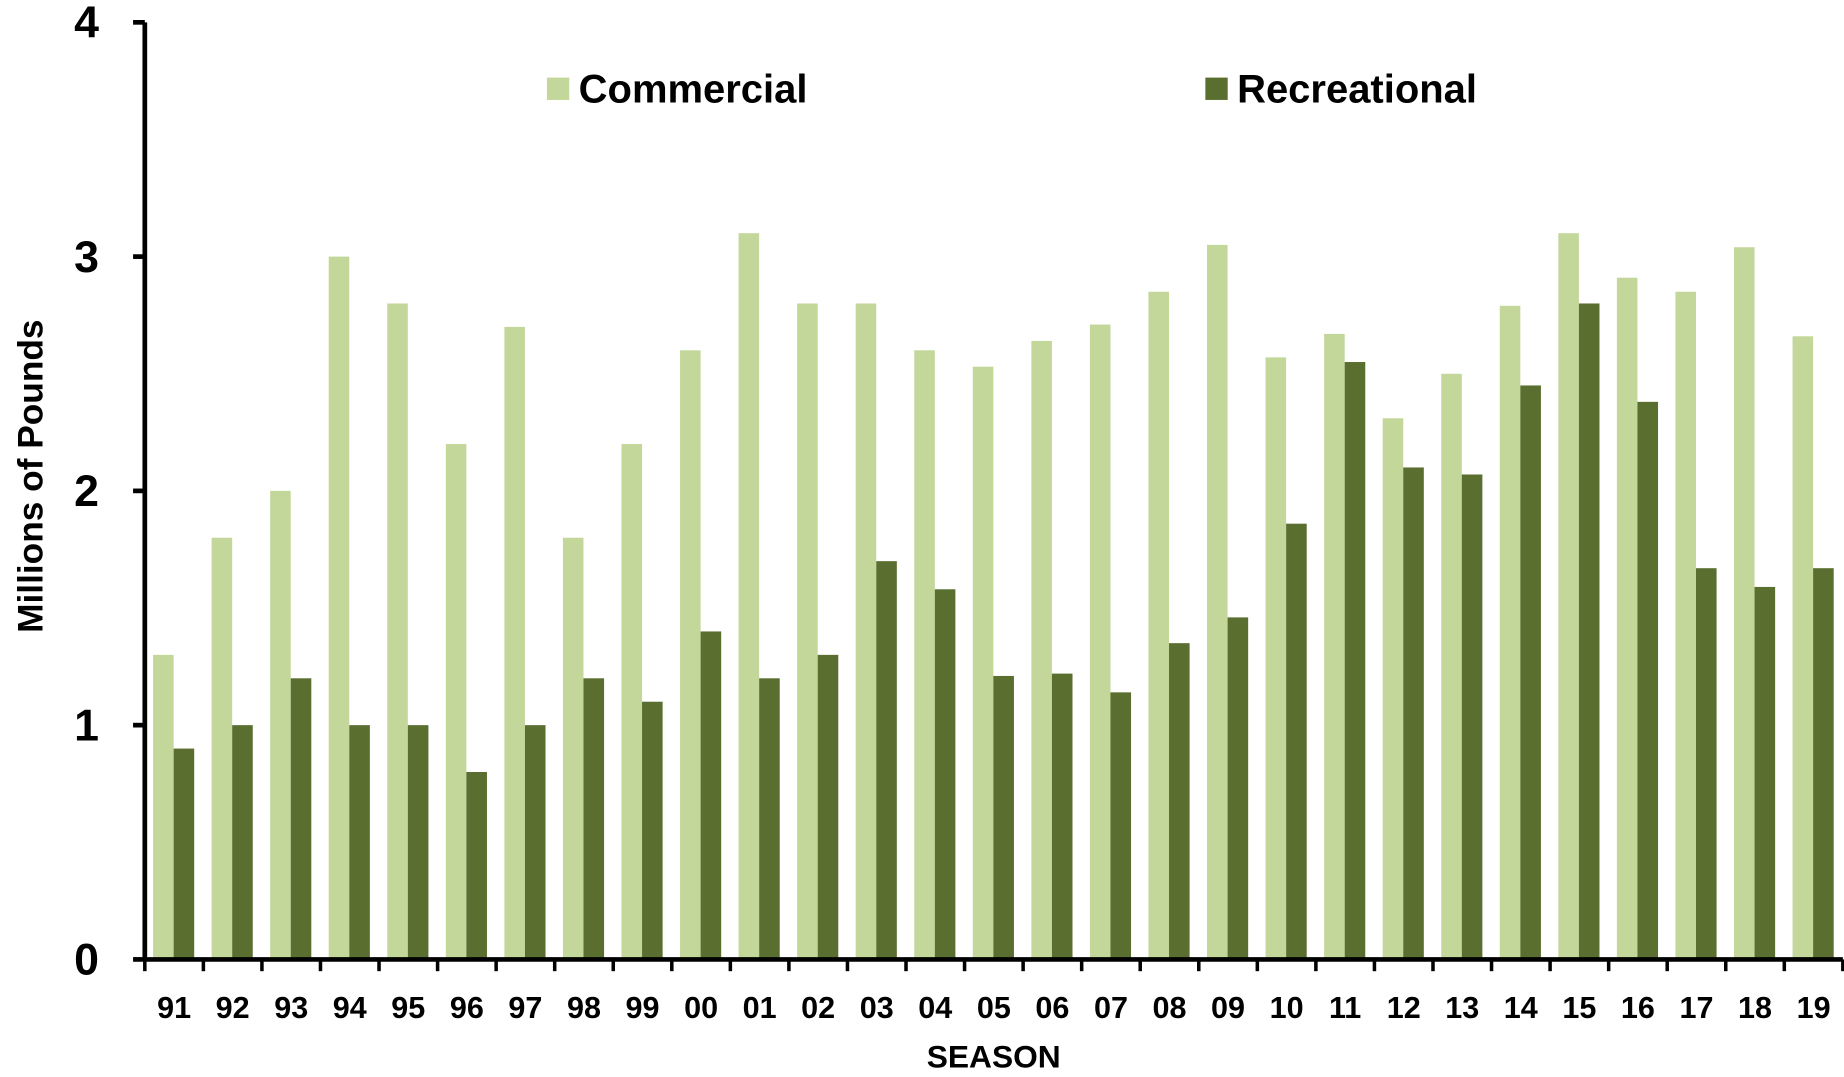  I want to click on x-tick-label: 95, so click(408, 1008).